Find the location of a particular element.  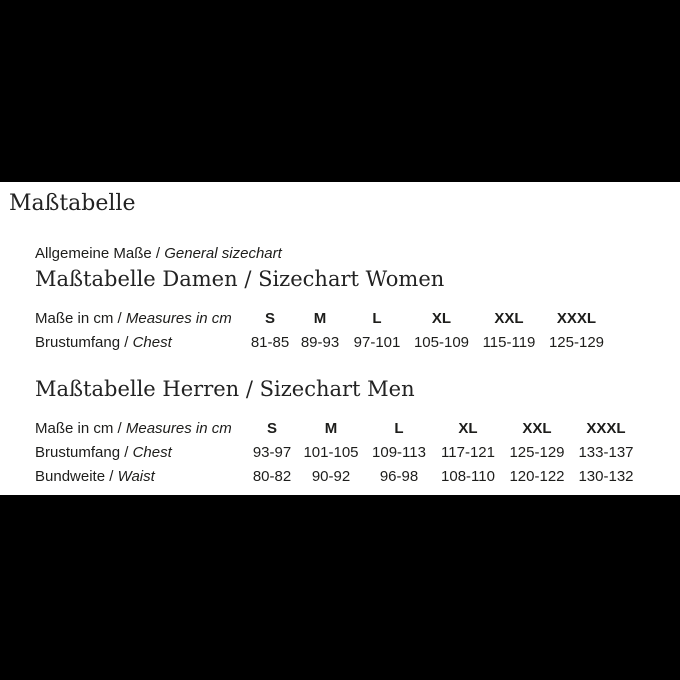

measurement-value: 101-105 is located at coordinates (331, 452).